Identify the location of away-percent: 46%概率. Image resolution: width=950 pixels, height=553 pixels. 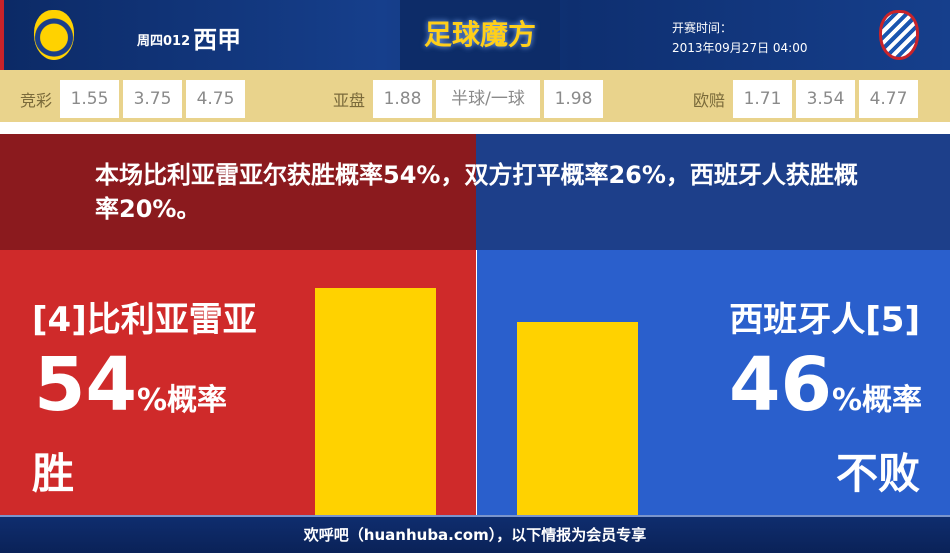
(825, 385).